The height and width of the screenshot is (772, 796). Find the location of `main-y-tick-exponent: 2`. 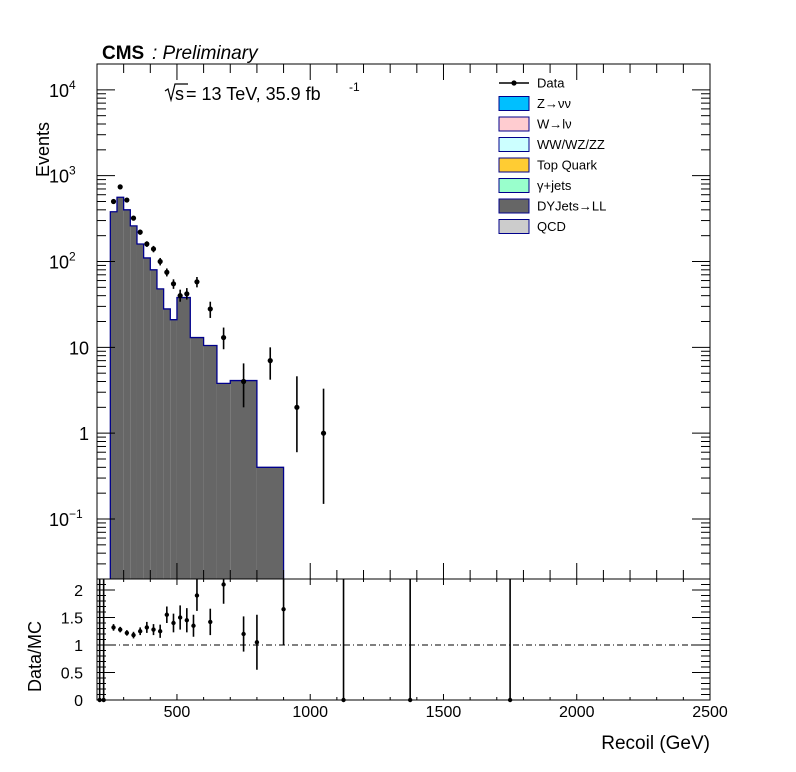

main-y-tick-exponent: 2 is located at coordinates (72, 257).